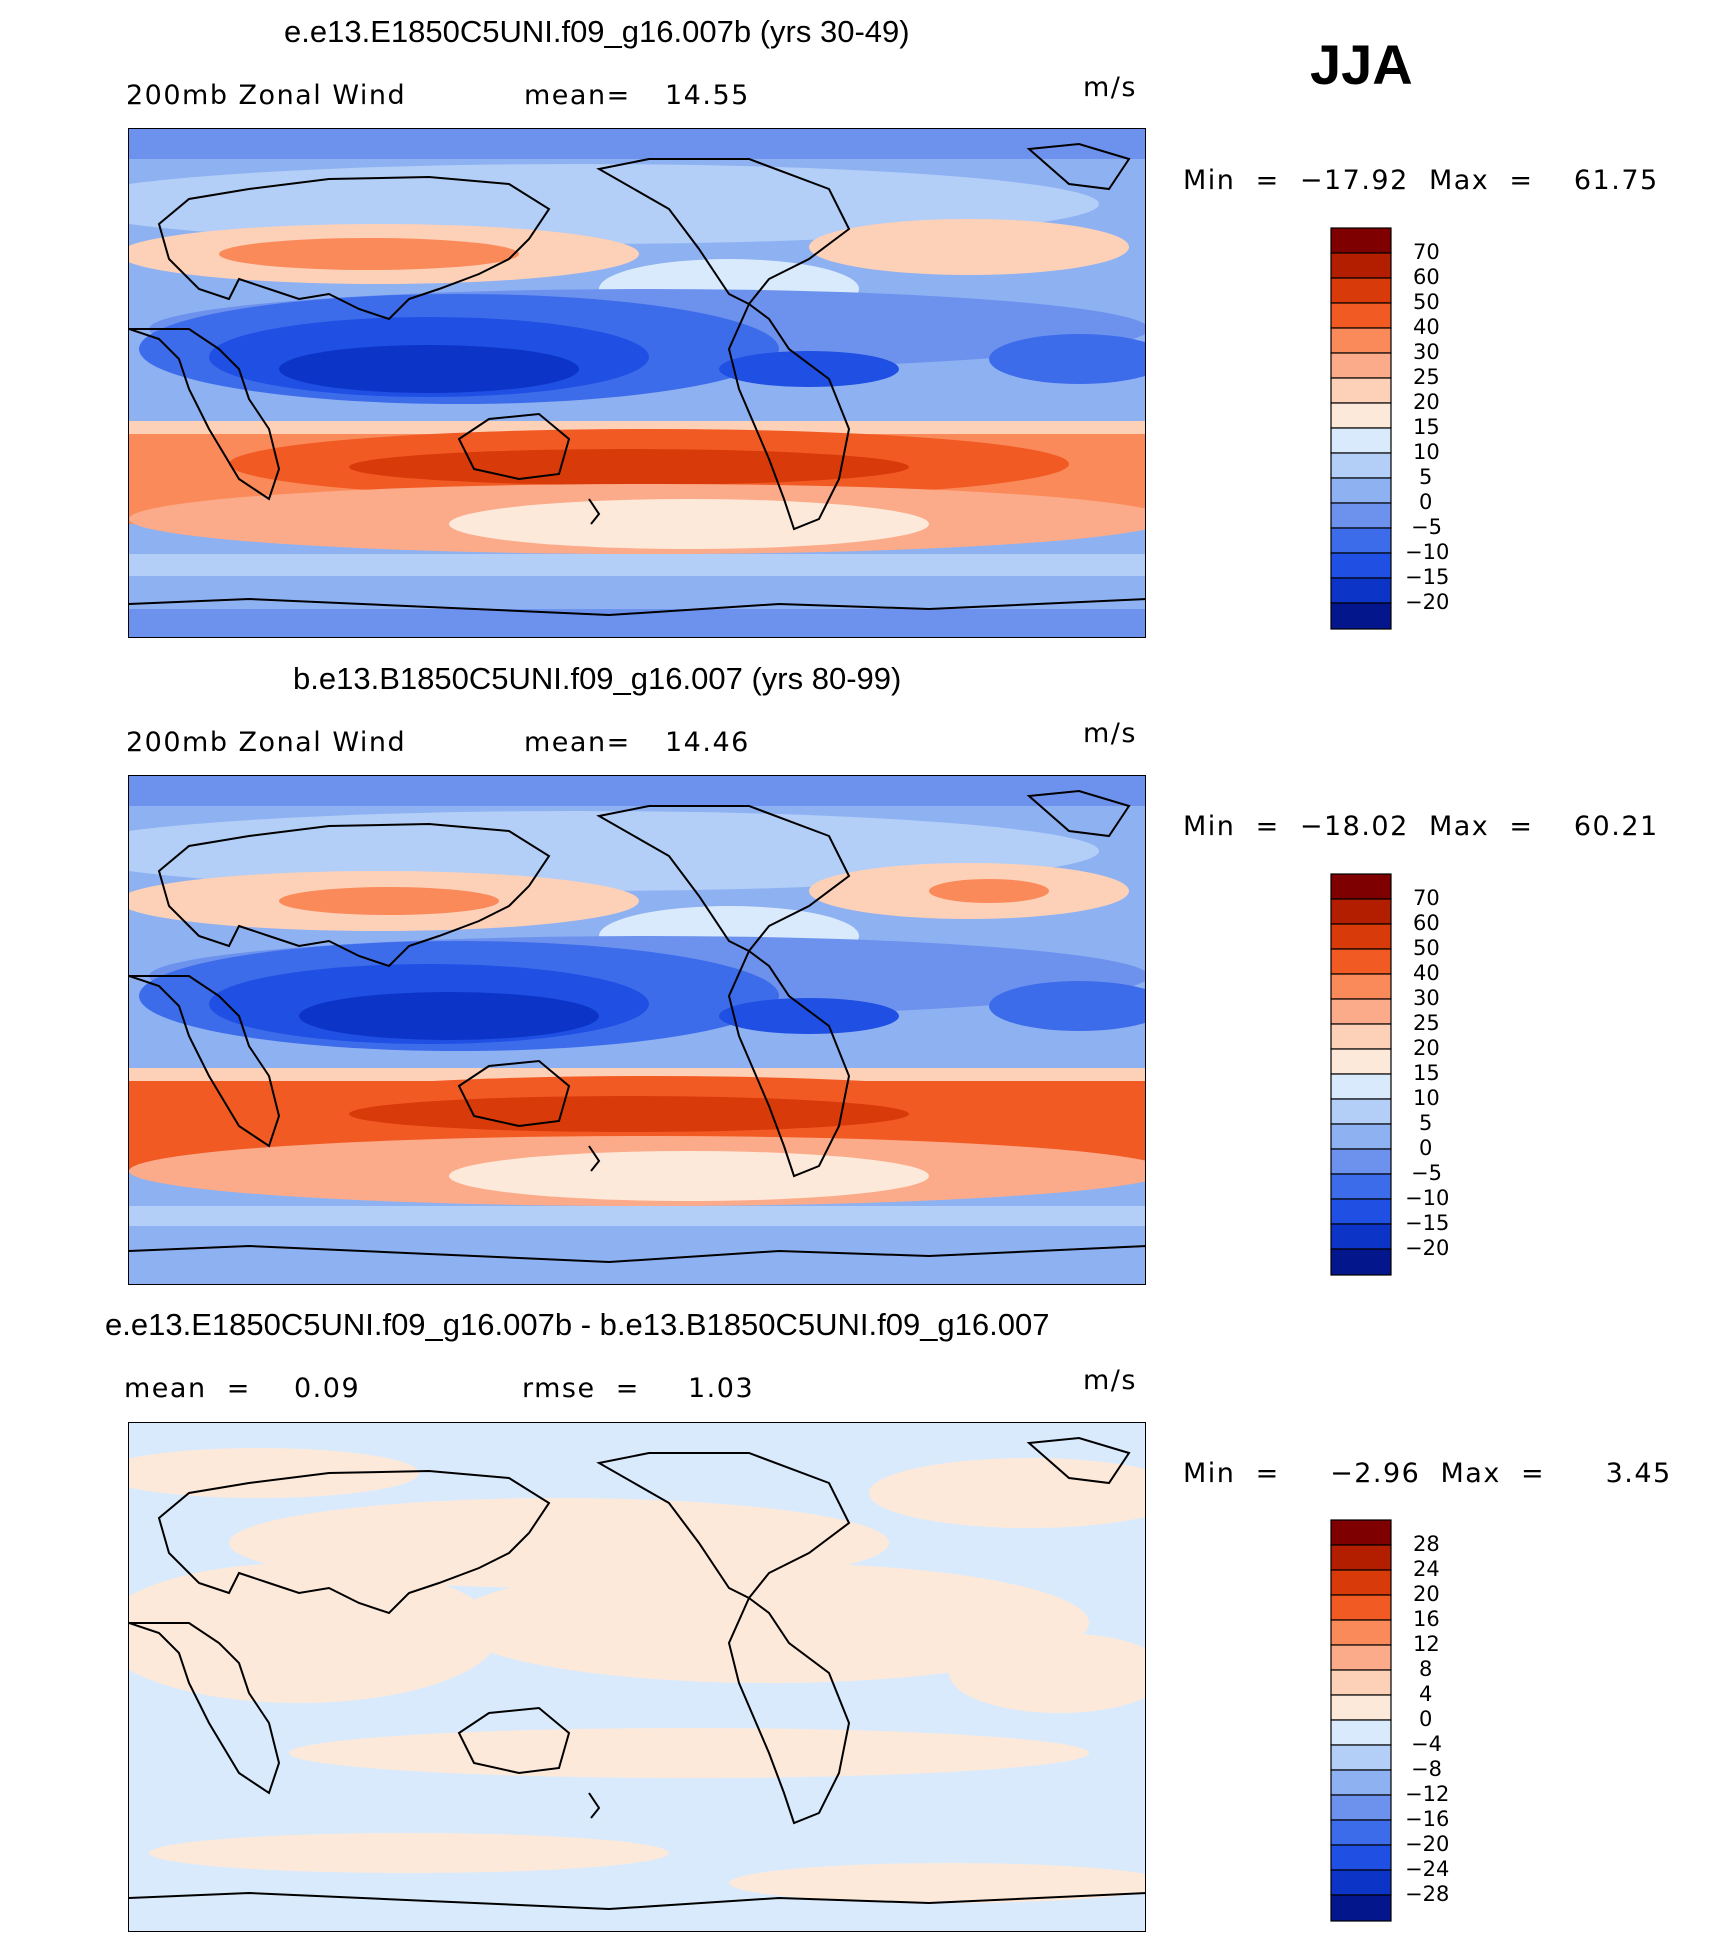  What do you see at coordinates (1427, 1869) in the screenshot?
I see `colorbar-label: −24` at bounding box center [1427, 1869].